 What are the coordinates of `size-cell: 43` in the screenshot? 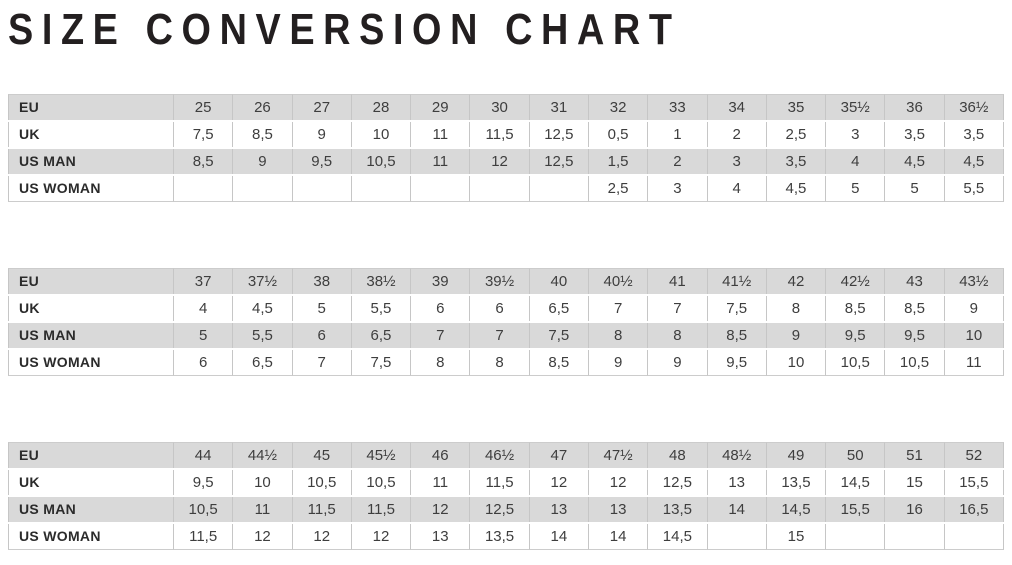 It's located at (915, 281).